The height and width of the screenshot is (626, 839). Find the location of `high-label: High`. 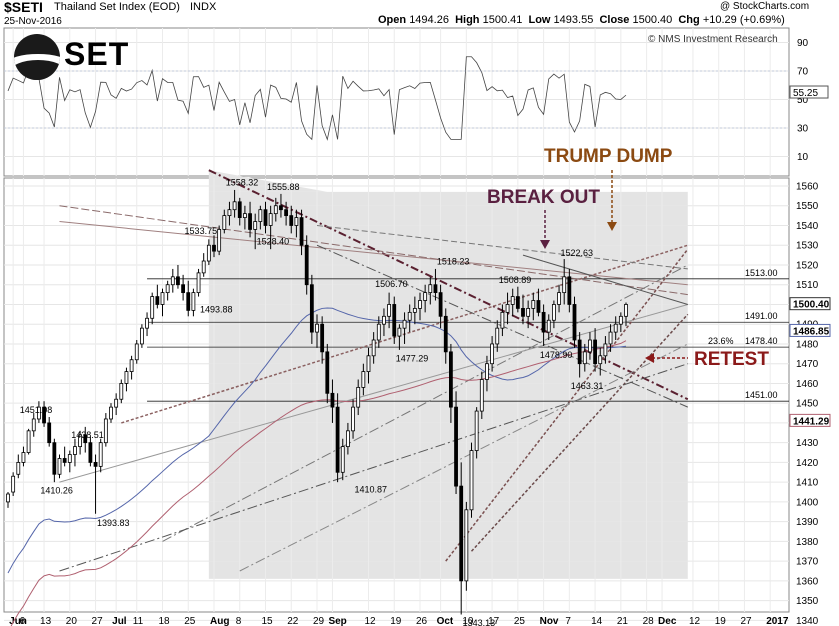

high-label: High is located at coordinates (467, 20).